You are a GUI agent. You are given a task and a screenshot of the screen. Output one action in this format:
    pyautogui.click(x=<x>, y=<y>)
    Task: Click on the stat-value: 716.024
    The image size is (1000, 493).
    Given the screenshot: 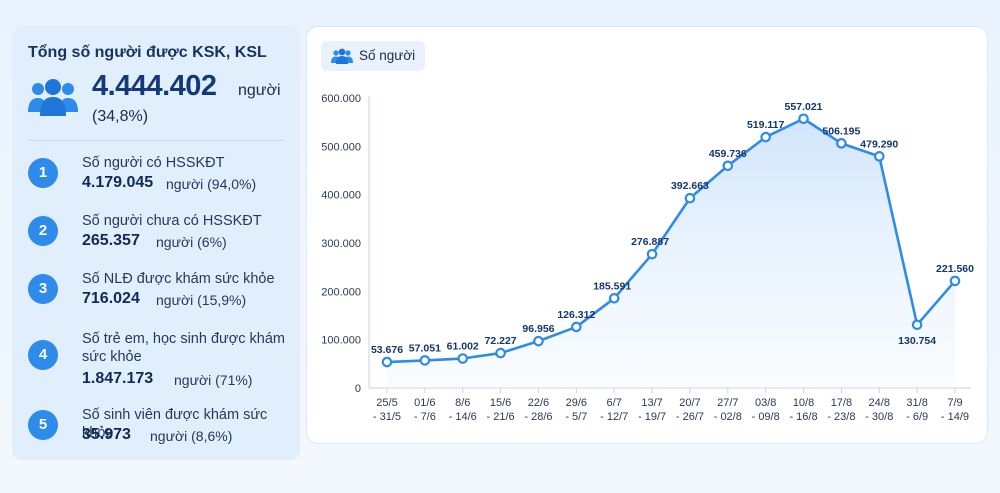 What is the action you would take?
    pyautogui.click(x=111, y=298)
    